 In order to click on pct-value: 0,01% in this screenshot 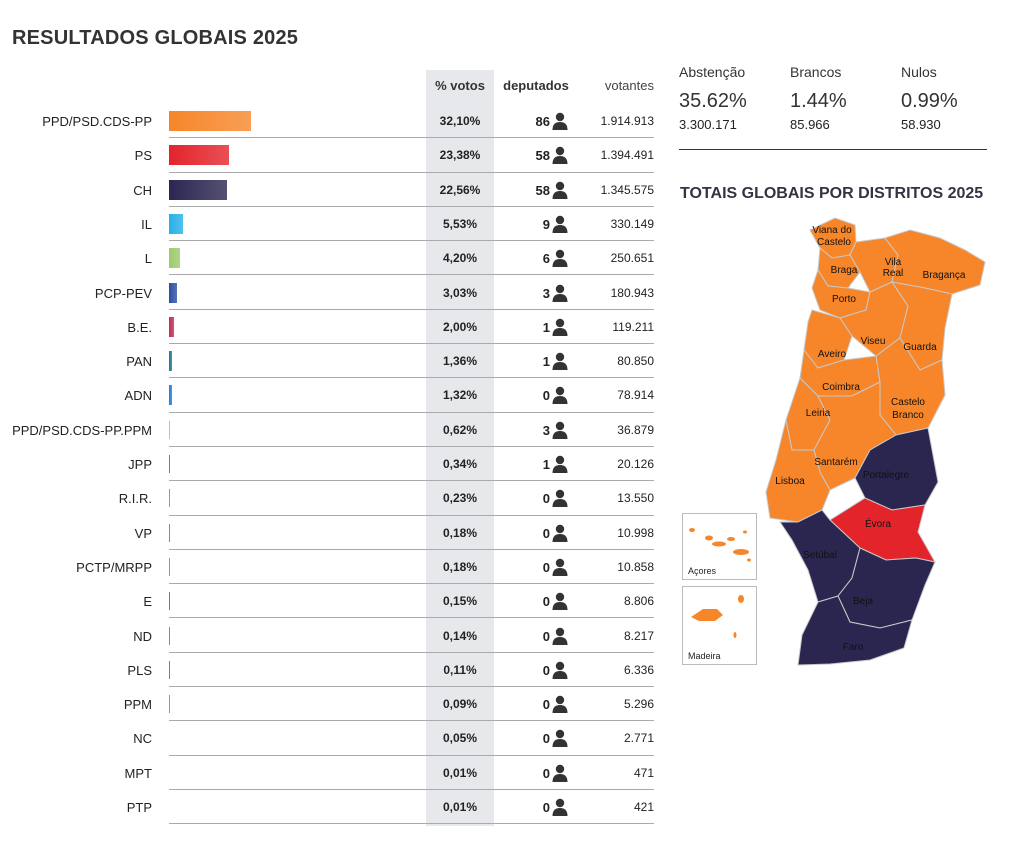, I will do `click(460, 772)`.